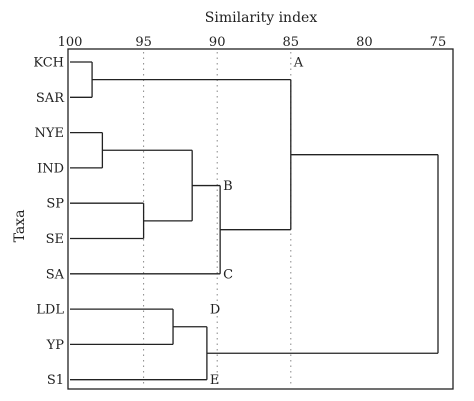 The width and height of the screenshot is (474, 401). I want to click on taxon-label: LDL, so click(50, 310).